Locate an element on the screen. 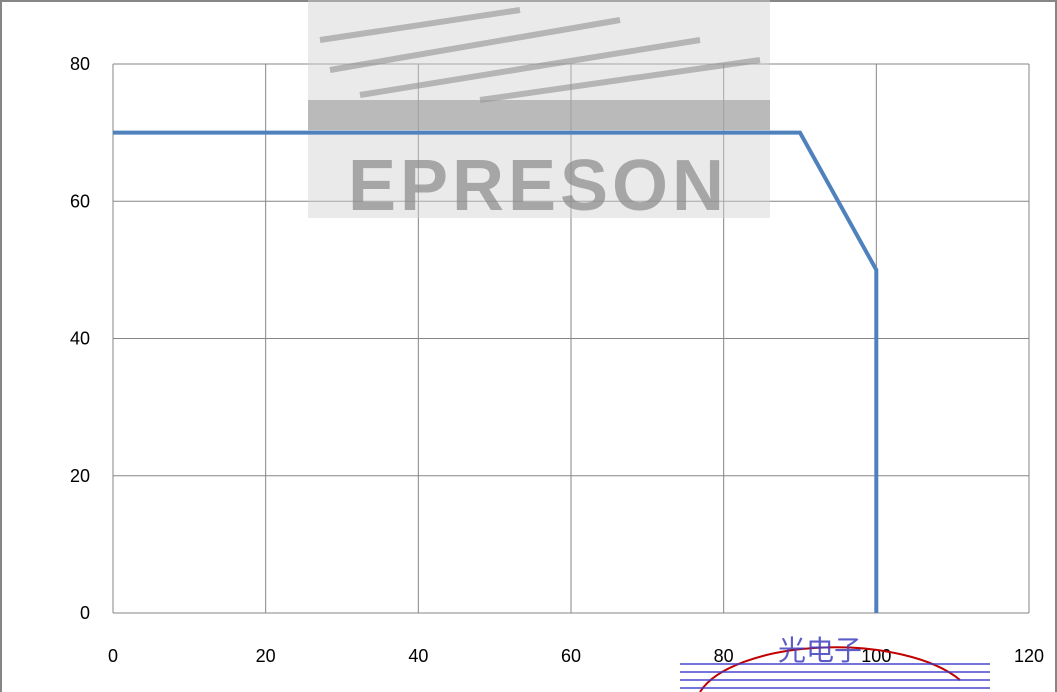  x-tick-label-3: 60 is located at coordinates (571, 656).